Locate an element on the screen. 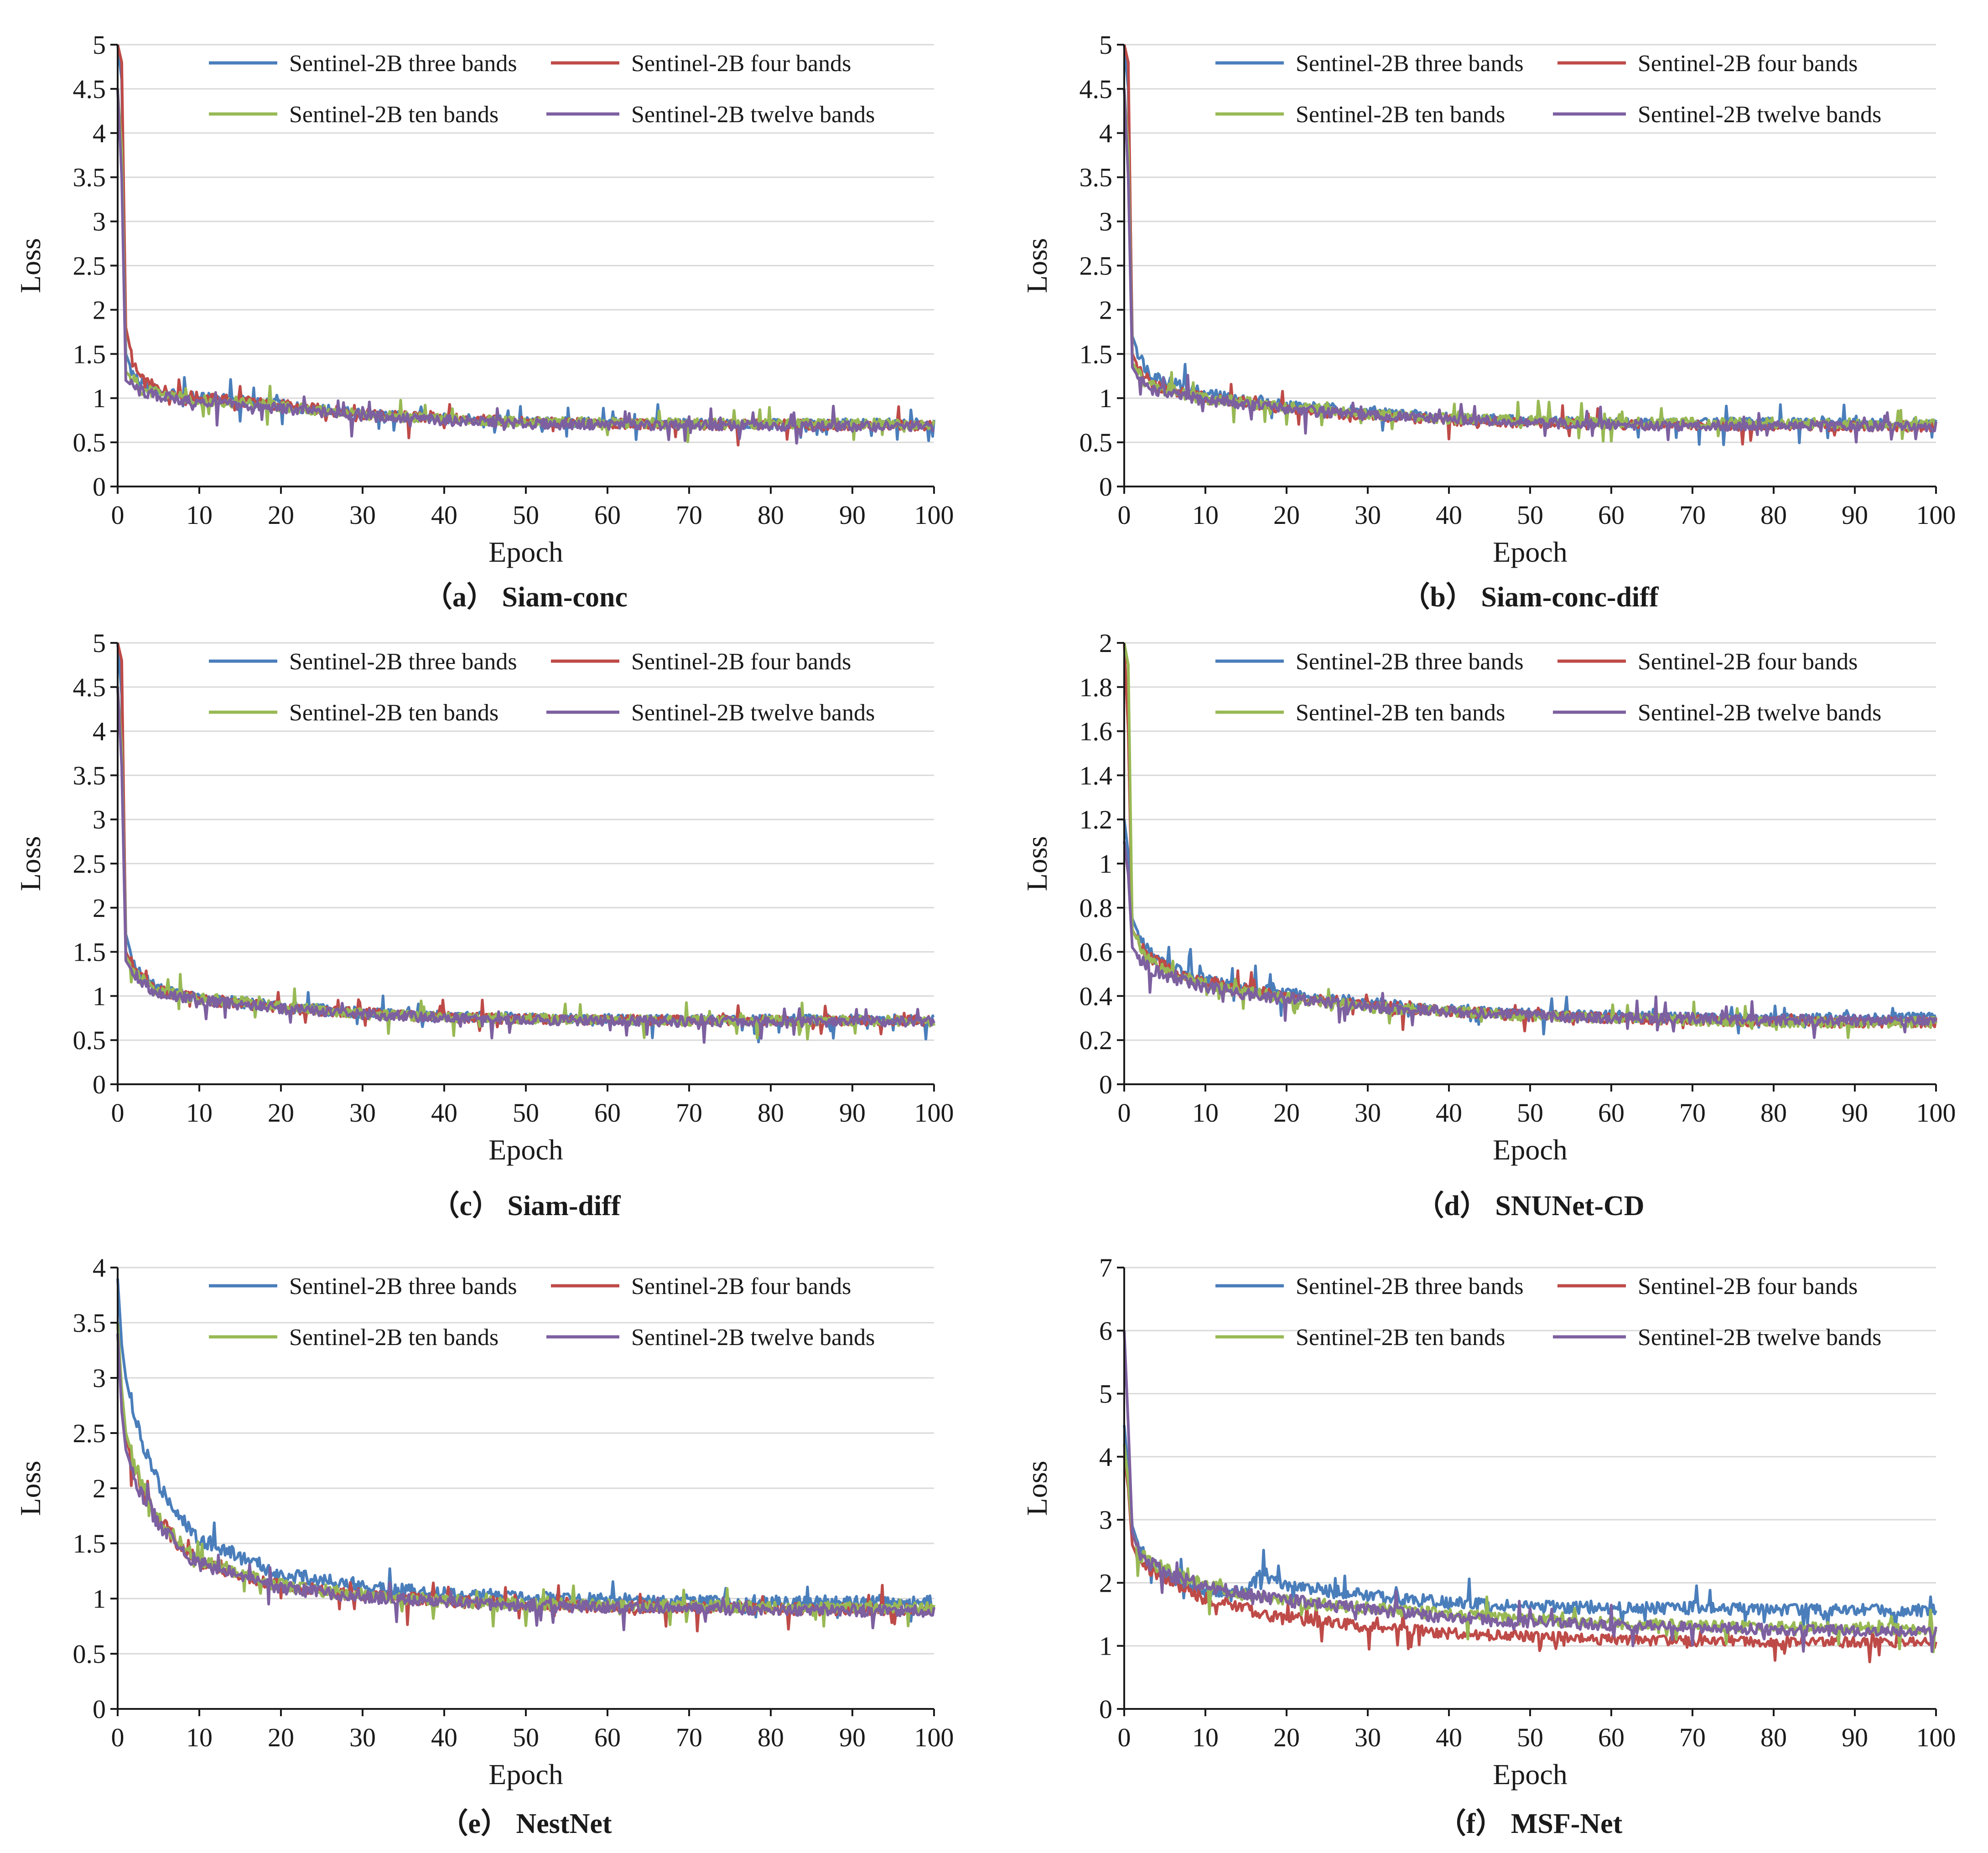 This screenshot has height=1853, width=1988. panel-caption: （b） Siam-conc-diff is located at coordinates (1530, 597).